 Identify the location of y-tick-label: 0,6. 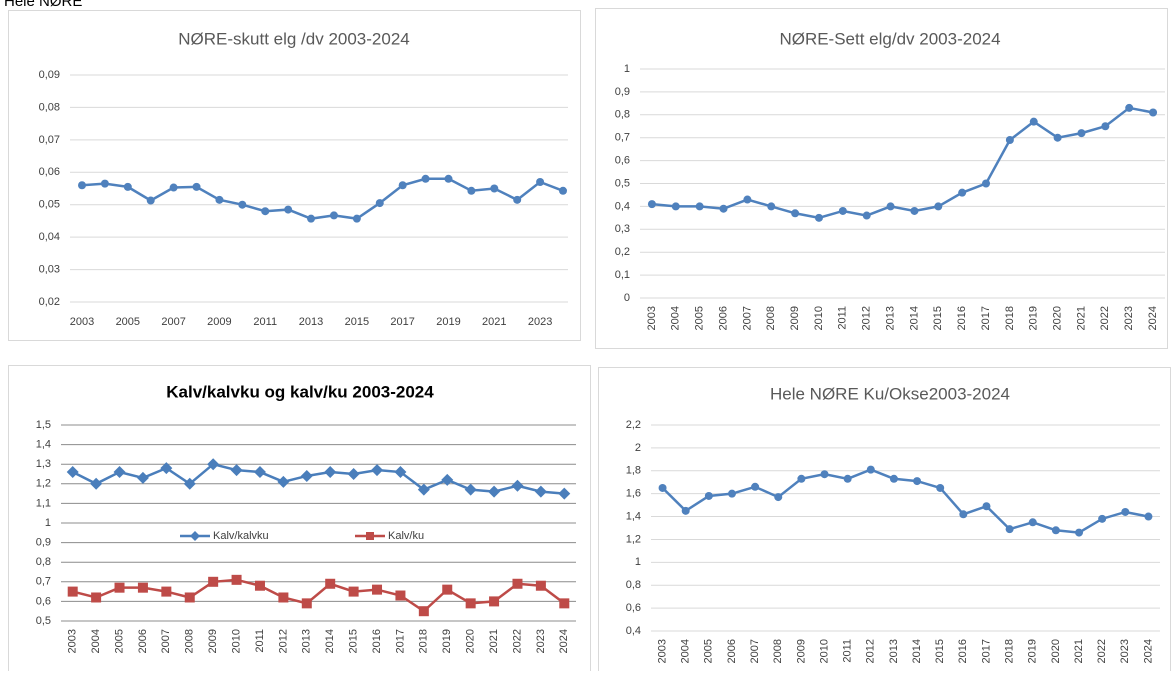
(43, 601).